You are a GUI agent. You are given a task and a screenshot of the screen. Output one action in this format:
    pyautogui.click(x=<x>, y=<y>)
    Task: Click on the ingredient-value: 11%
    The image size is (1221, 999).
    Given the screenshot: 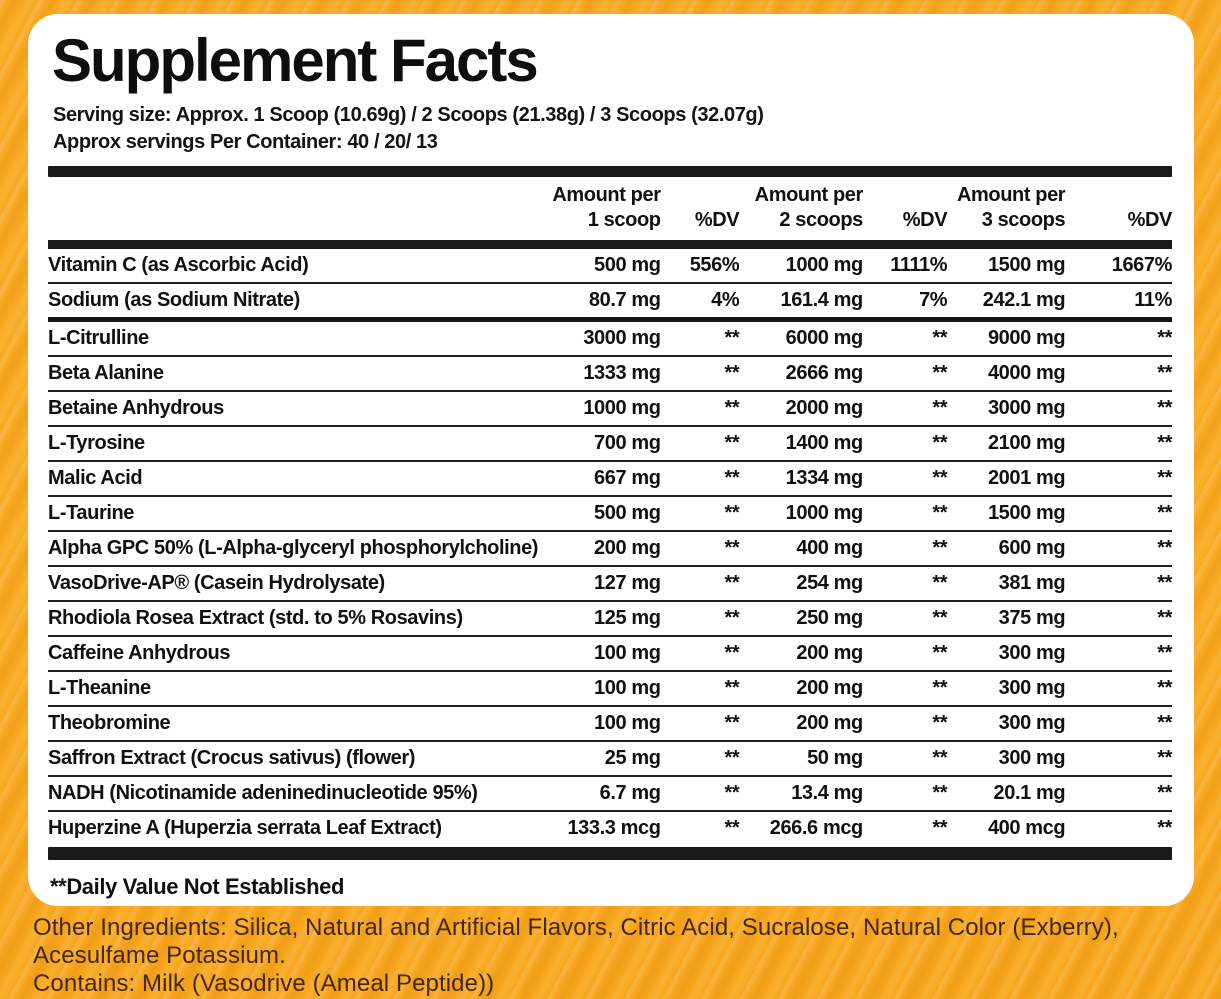 What is the action you would take?
    pyautogui.click(x=1118, y=302)
    